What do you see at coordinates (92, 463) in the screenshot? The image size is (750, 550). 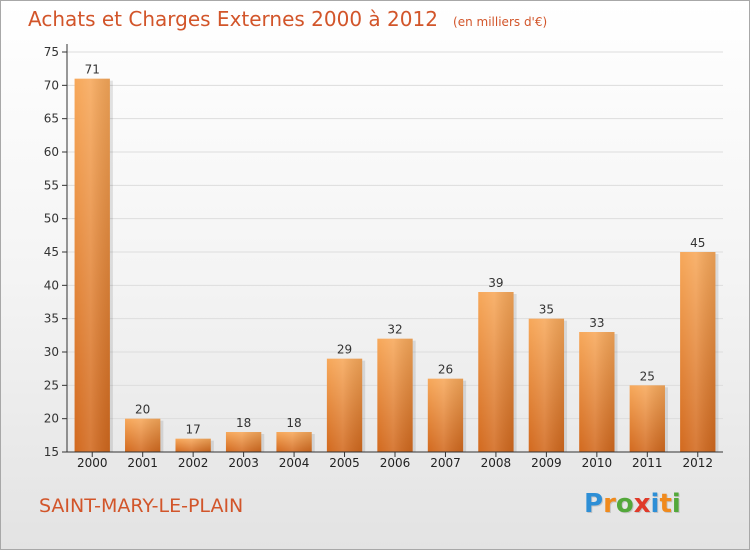 I see `x-tick-label: 2000` at bounding box center [92, 463].